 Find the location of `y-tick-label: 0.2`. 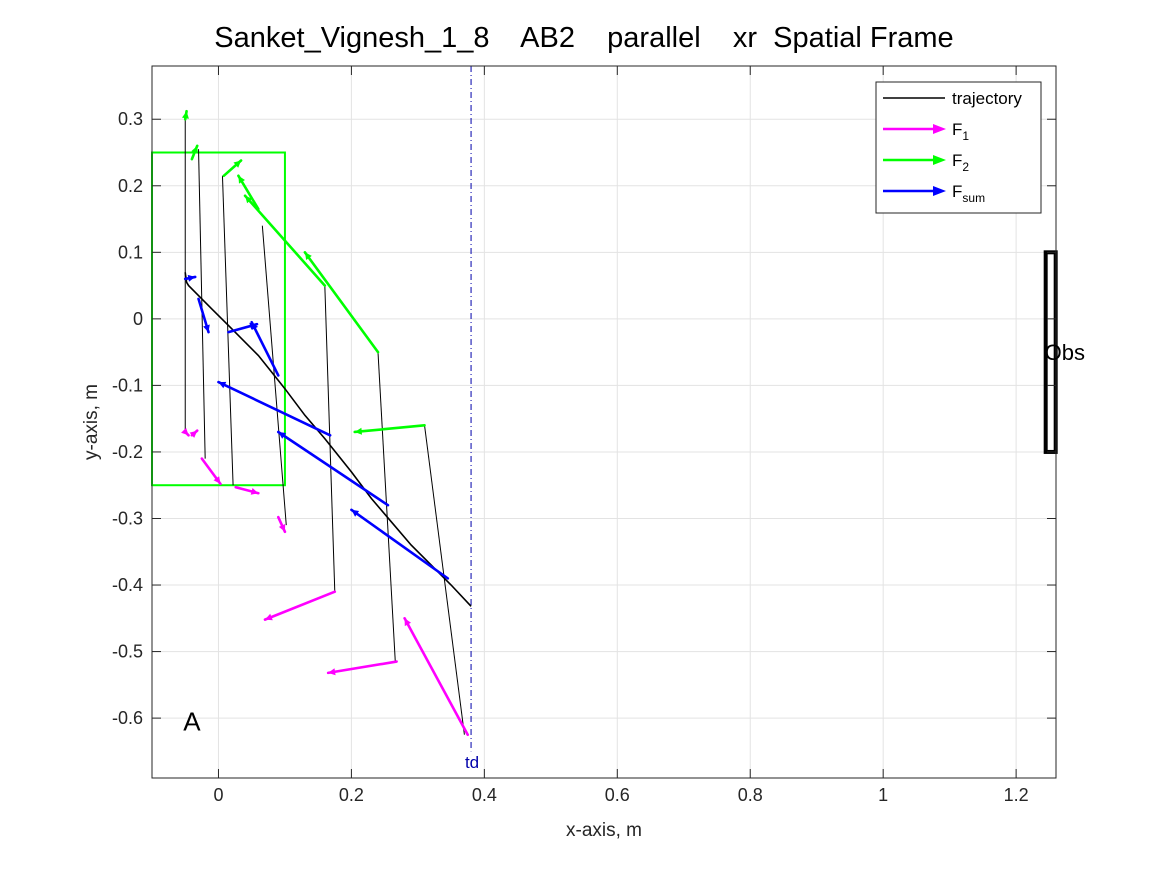

y-tick-label: 0.2 is located at coordinates (130, 186).